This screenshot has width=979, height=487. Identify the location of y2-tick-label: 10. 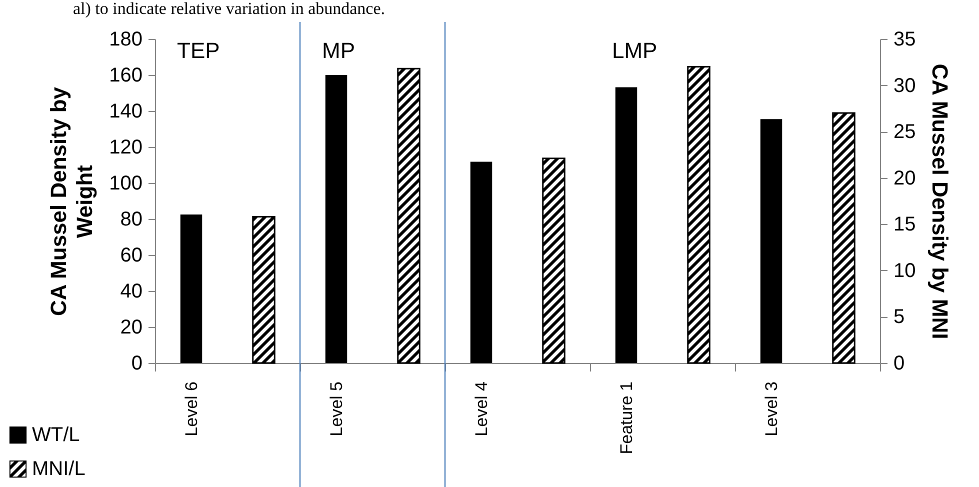
(905, 271).